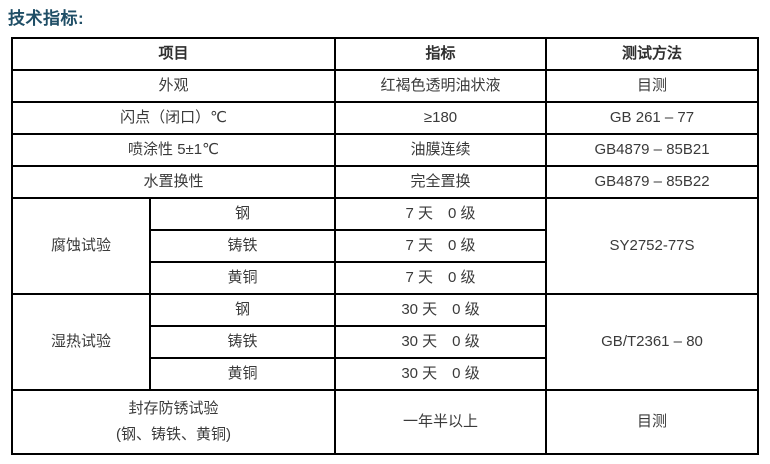  What do you see at coordinates (652, 118) in the screenshot?
I see `cell-method: GB 261 – 77` at bounding box center [652, 118].